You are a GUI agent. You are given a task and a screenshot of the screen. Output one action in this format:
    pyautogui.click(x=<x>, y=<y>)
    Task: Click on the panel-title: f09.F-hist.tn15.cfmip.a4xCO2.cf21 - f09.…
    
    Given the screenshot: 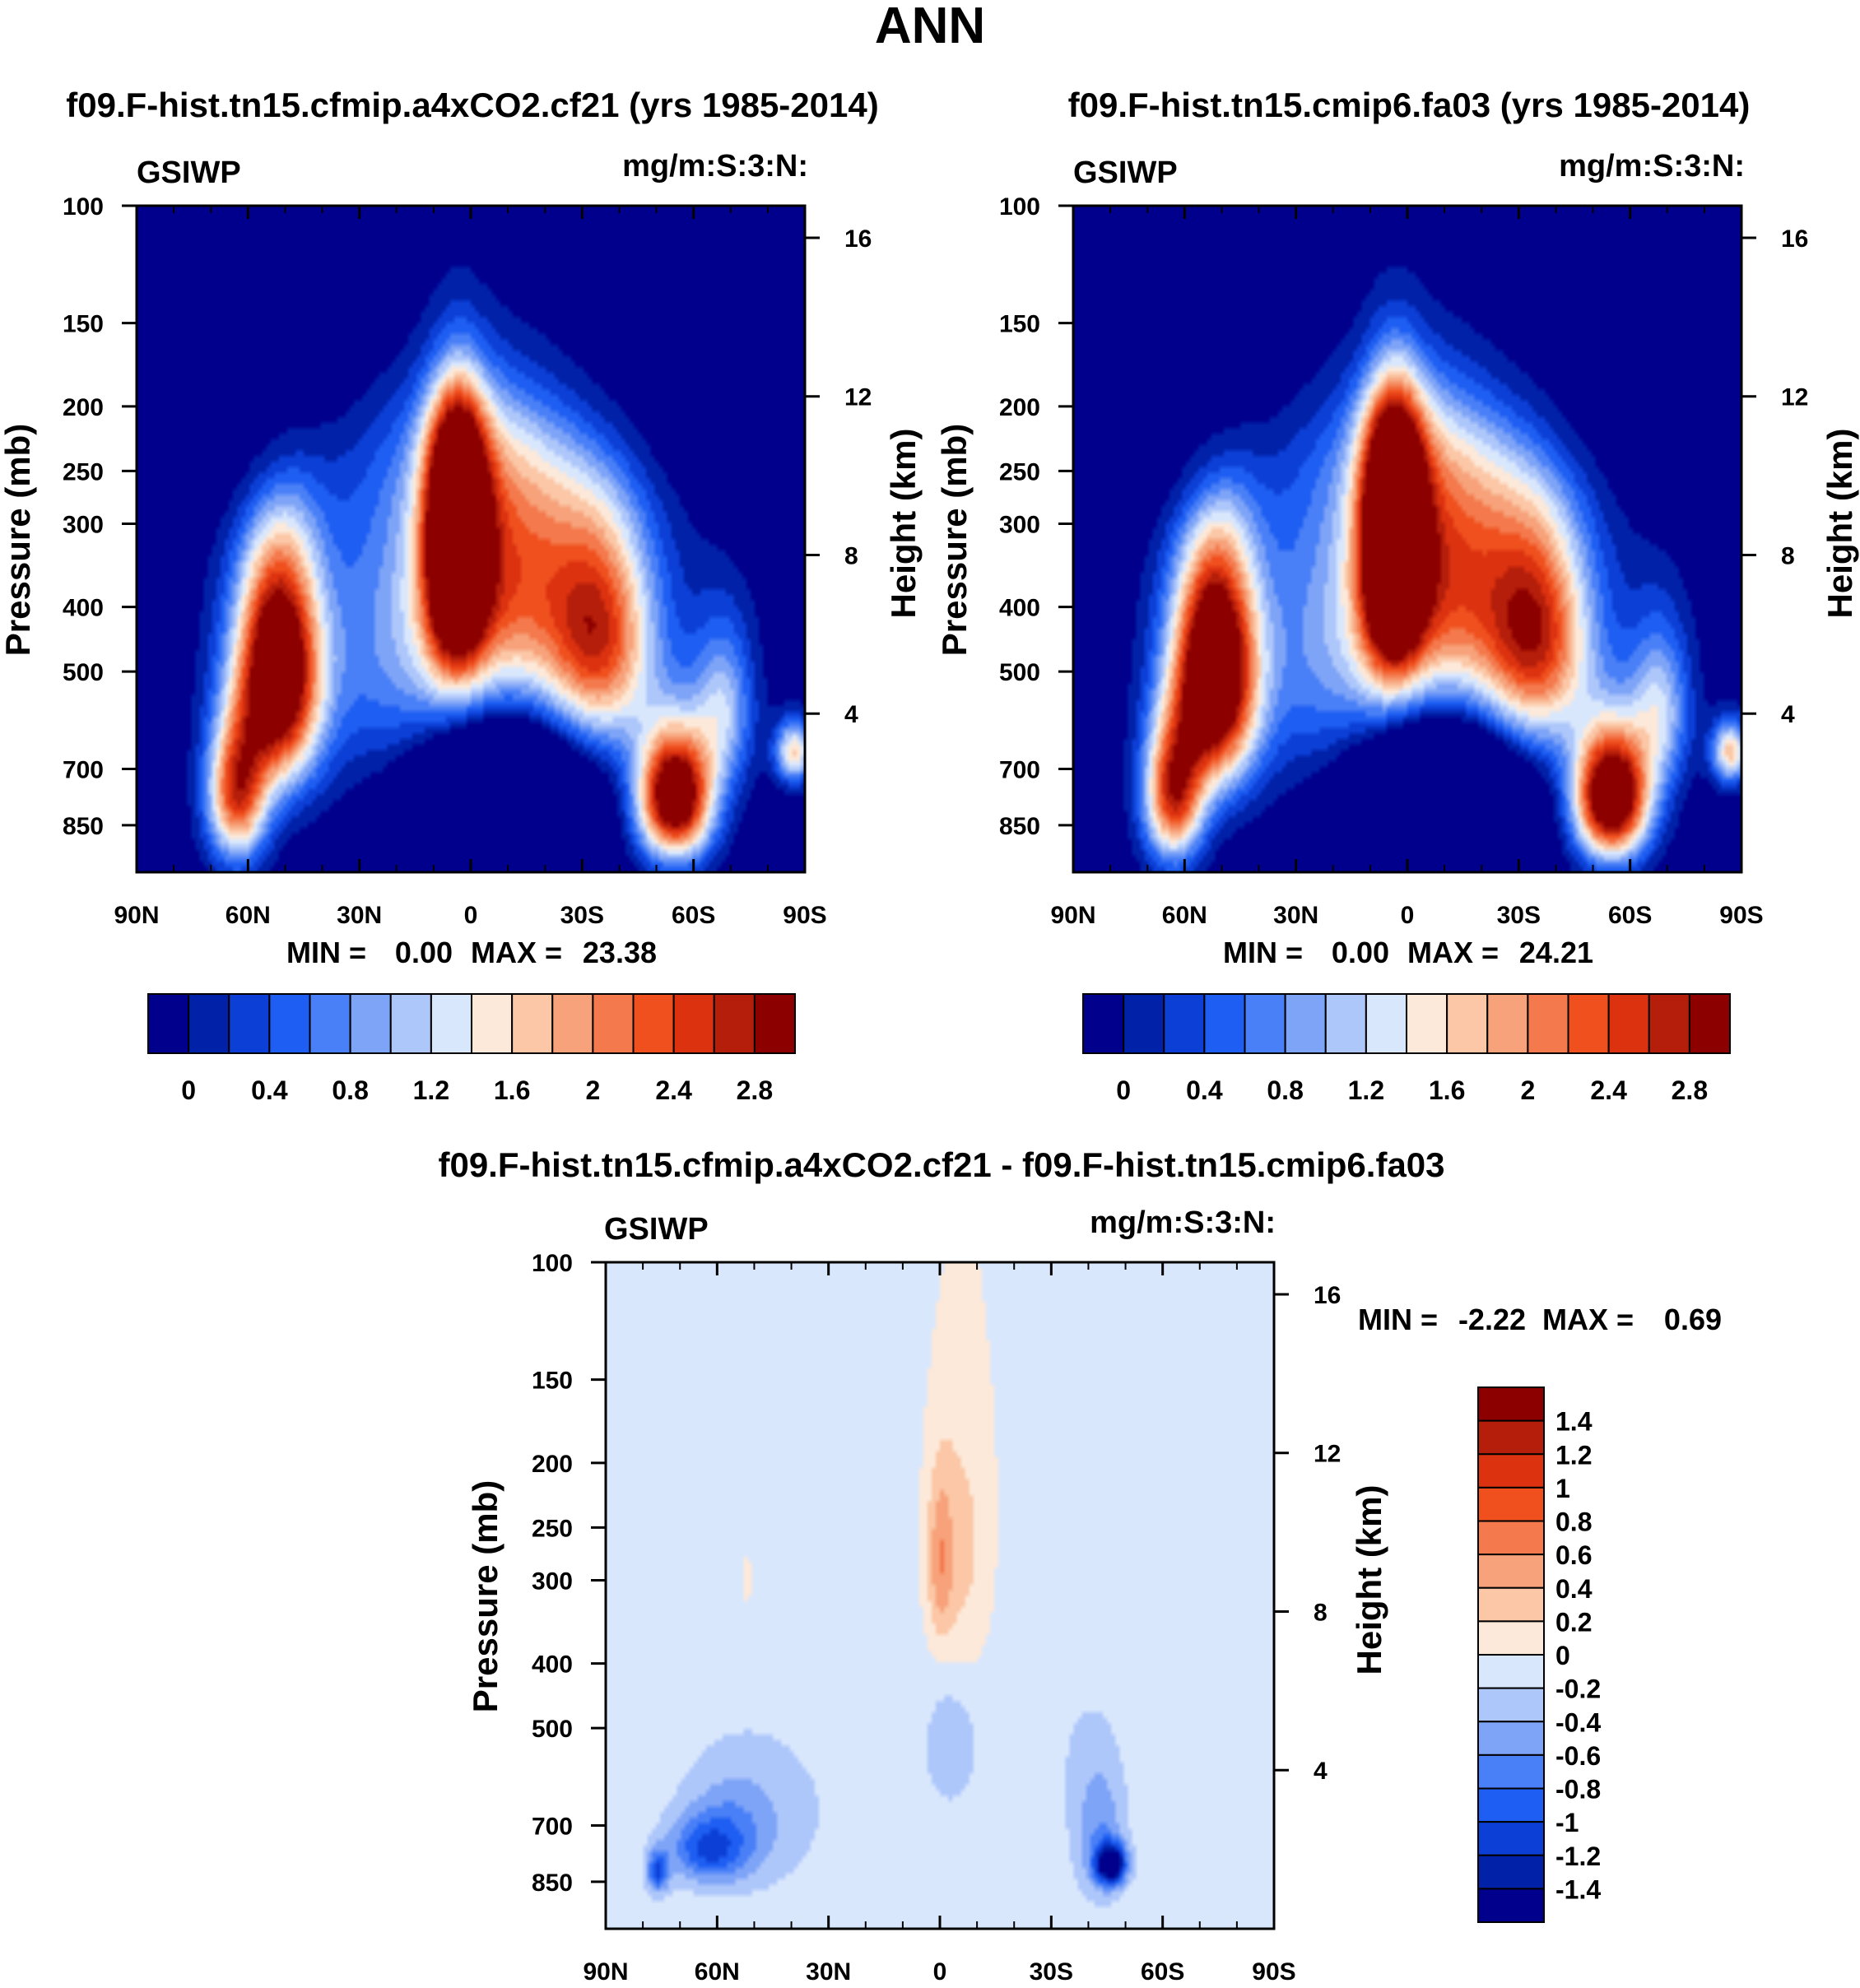 What is the action you would take?
    pyautogui.click(x=941, y=1164)
    